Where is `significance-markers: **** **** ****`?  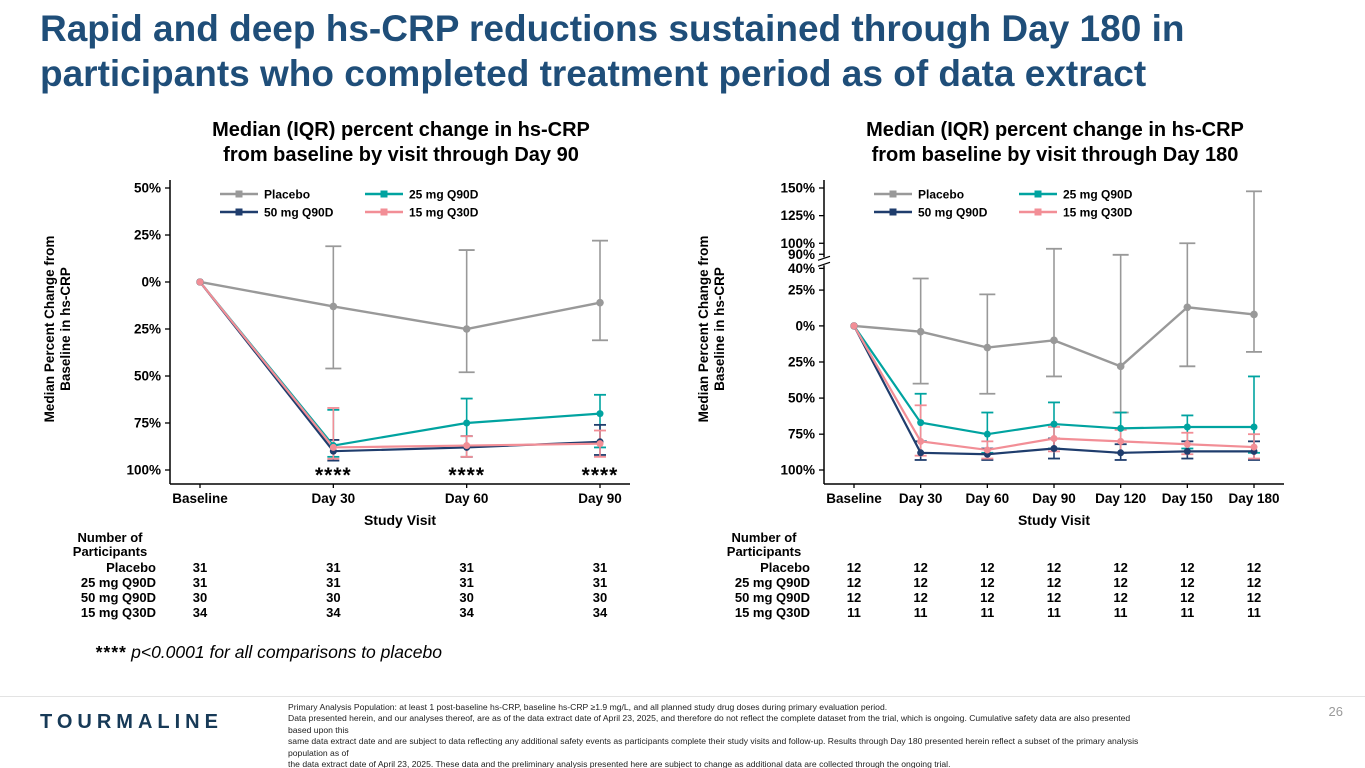
significance-markers: **** **** **** is located at coordinates (467, 475).